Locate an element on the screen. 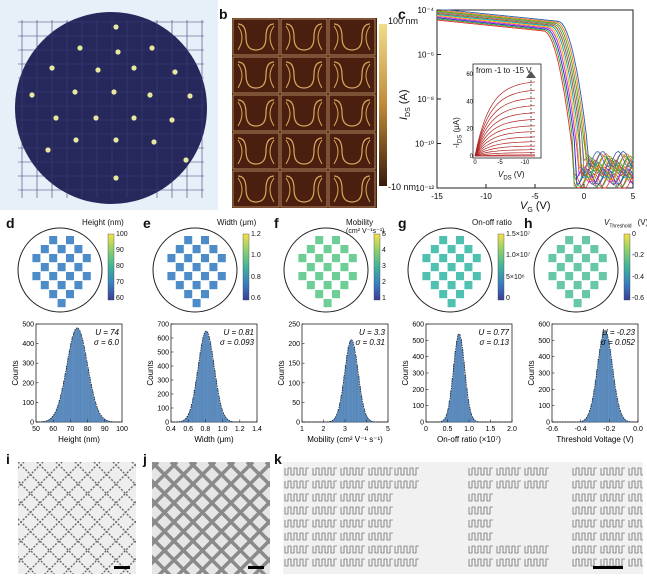  map-colorbar-tick: 0 is located at coordinates (508, 298).